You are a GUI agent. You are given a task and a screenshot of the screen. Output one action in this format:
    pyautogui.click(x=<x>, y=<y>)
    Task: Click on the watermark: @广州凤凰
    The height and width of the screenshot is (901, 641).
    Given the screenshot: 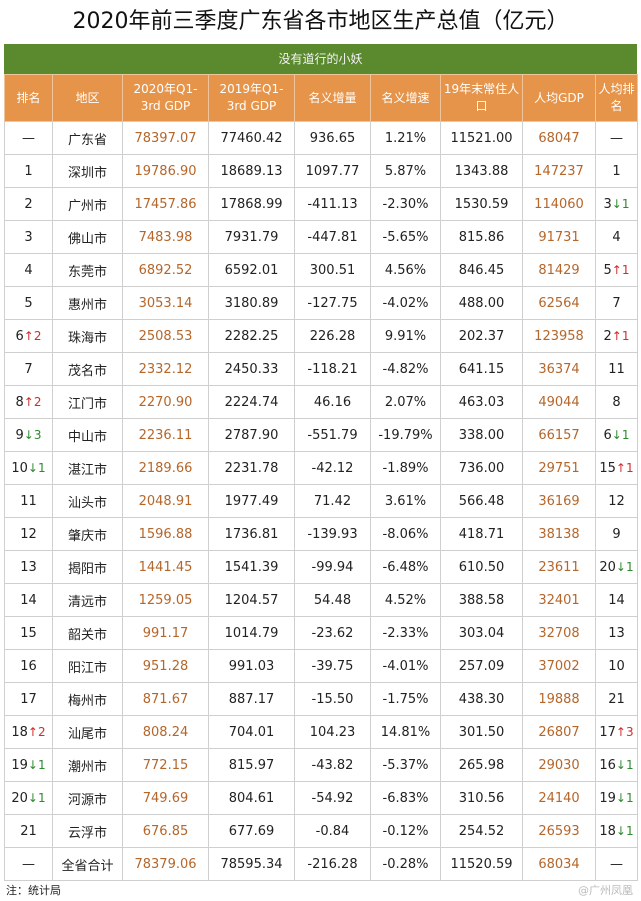 What is the action you would take?
    pyautogui.click(x=605, y=890)
    